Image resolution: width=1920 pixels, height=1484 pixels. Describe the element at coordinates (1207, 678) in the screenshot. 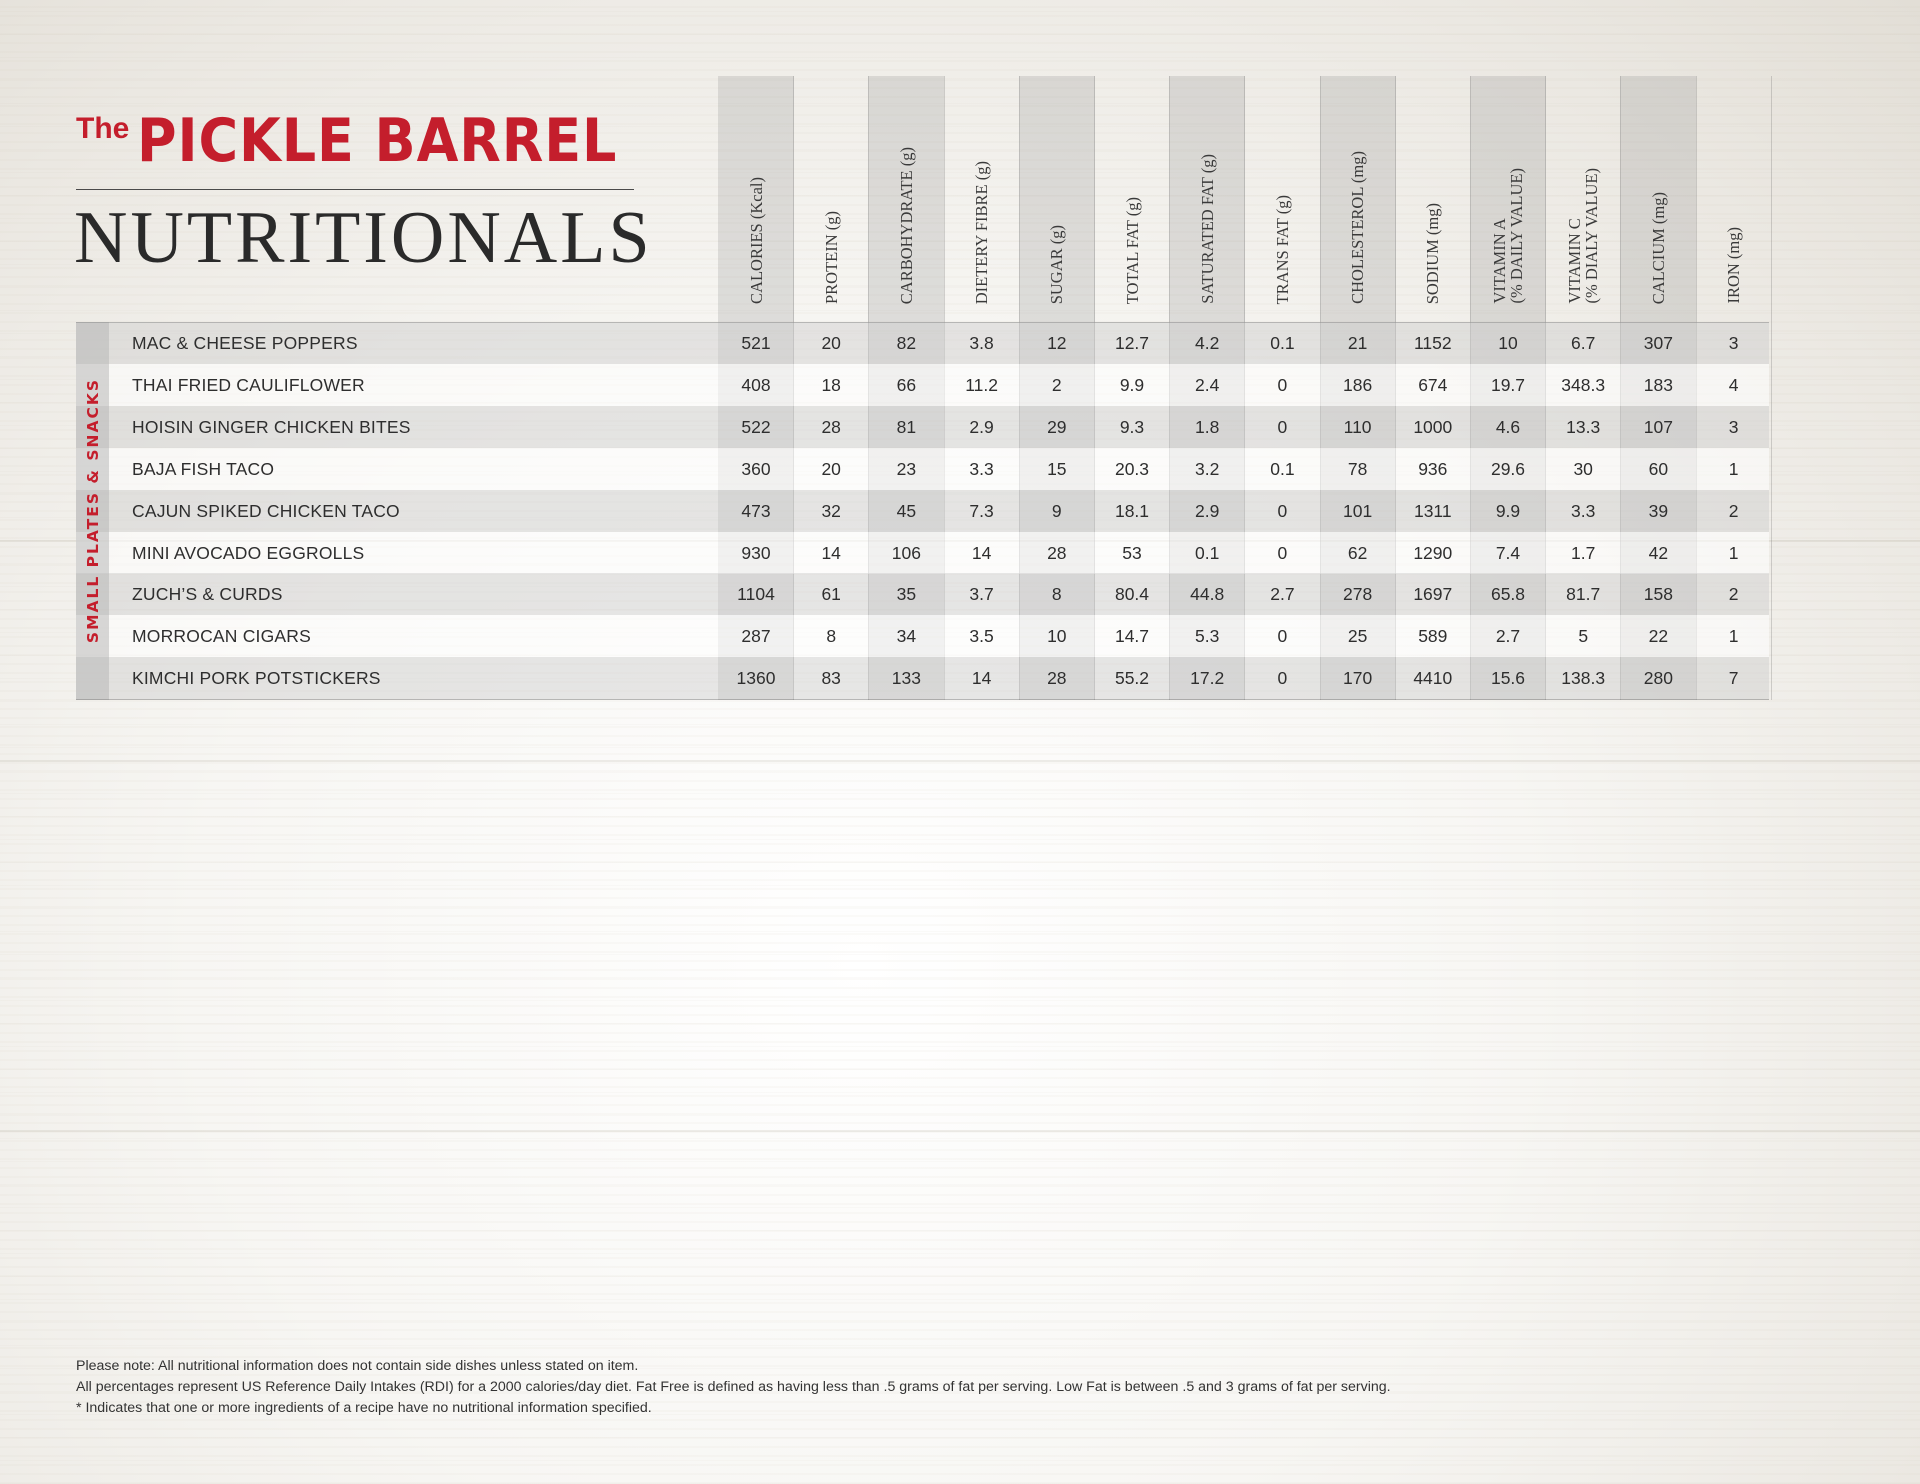

I see `table-cell: 17.2` at that location.